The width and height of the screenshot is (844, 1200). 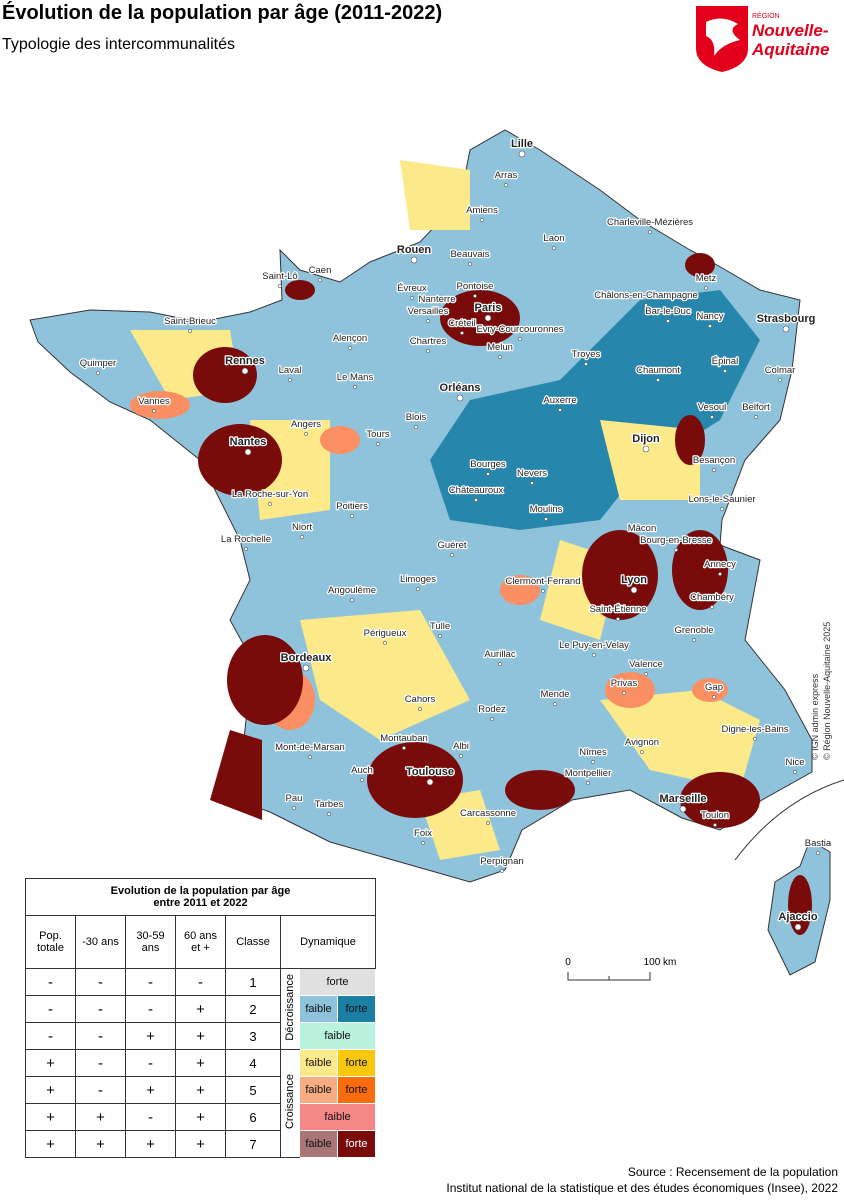 I want to click on city-label: Nantes, so click(x=248, y=442).